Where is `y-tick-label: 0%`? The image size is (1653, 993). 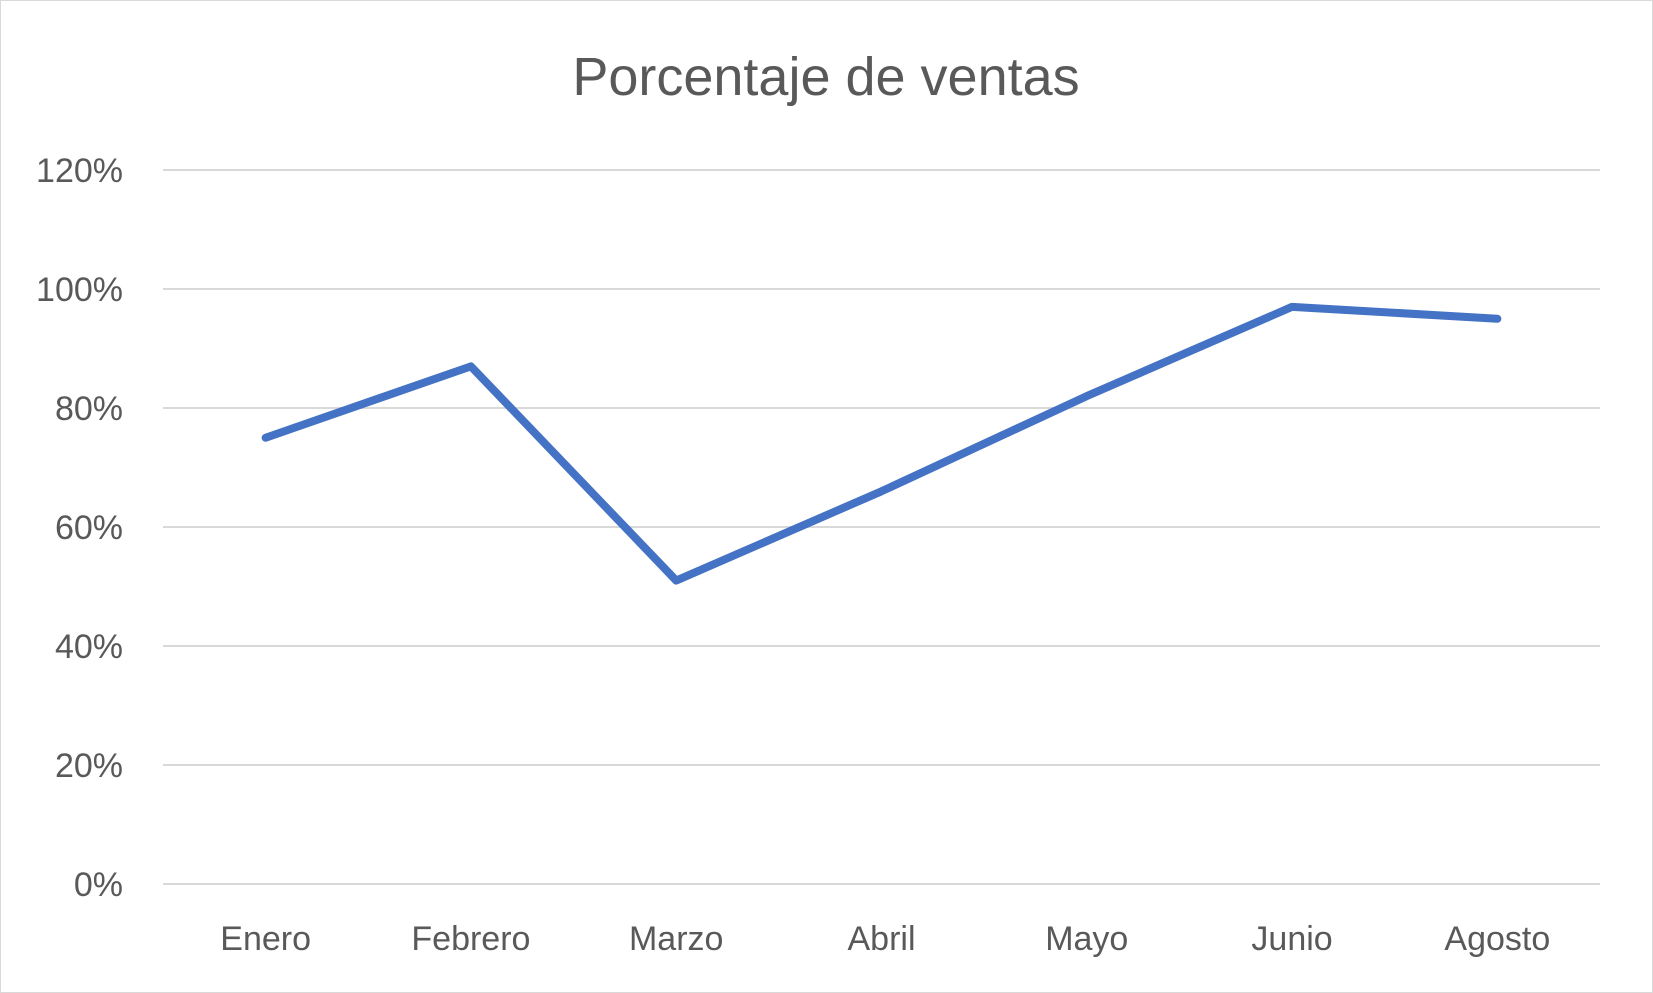 y-tick-label: 0% is located at coordinates (98, 885).